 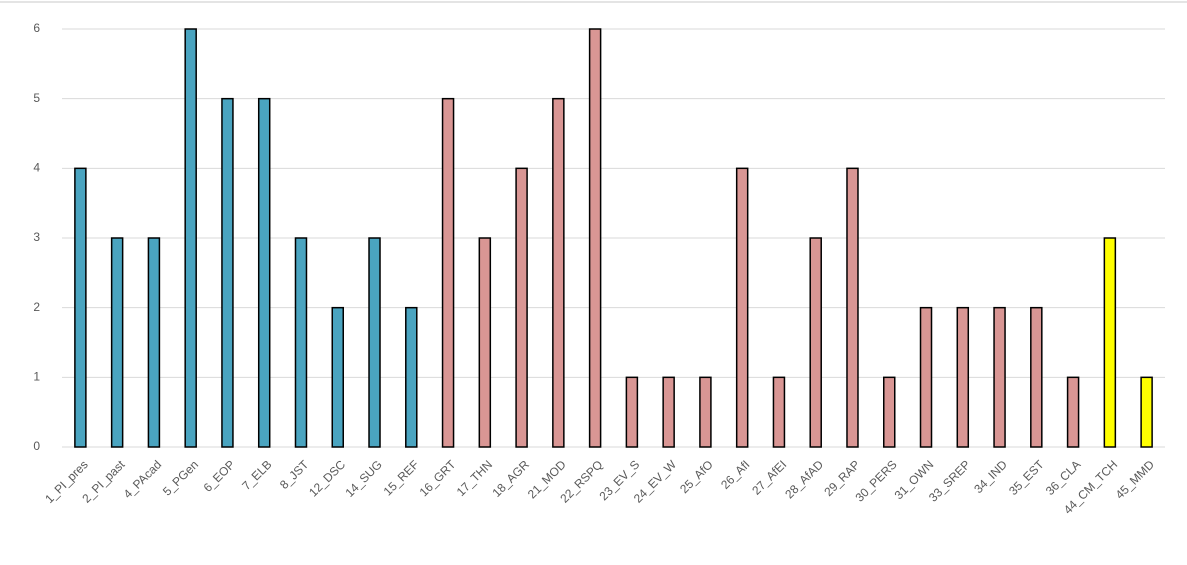 What do you see at coordinates (1026, 477) in the screenshot?
I see `x-tick-label: 35_EST` at bounding box center [1026, 477].